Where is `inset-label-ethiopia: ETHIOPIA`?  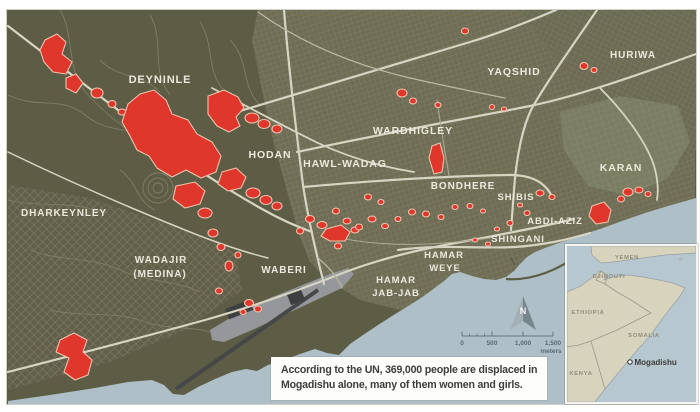 inset-label-ethiopia: ETHIOPIA is located at coordinates (588, 313).